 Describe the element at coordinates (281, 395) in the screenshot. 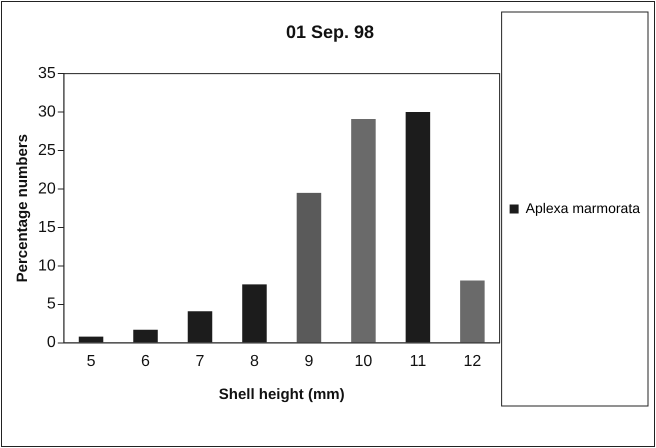

I see `x-axis-title: Shell height (mm)` at that location.